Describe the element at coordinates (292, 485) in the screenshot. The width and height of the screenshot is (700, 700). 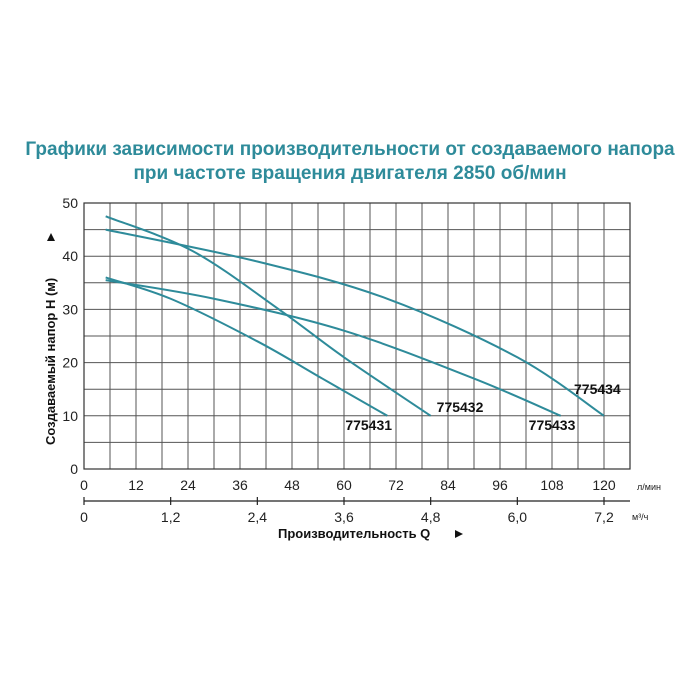
I see `x-tick-label: 48` at that location.